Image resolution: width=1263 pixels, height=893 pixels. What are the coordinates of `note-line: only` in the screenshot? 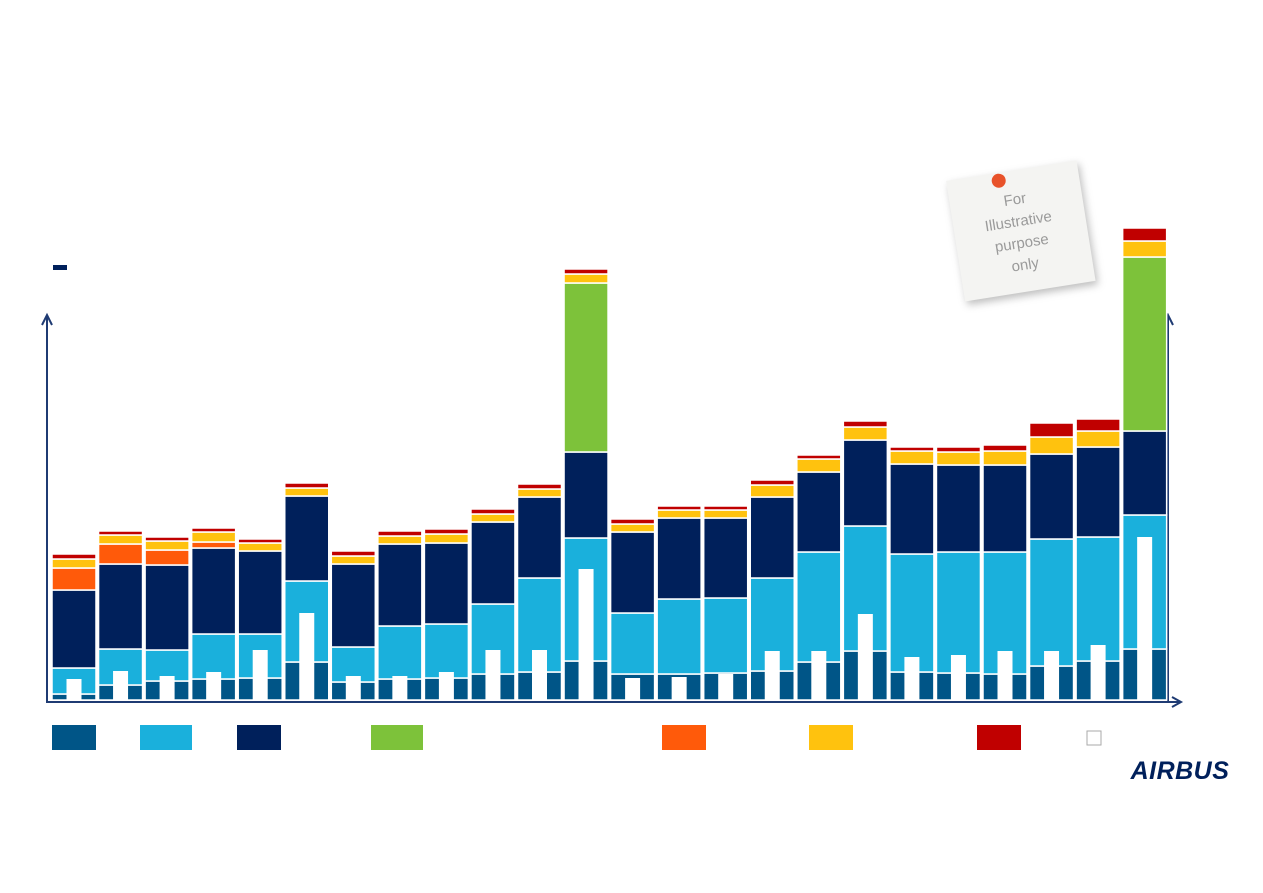 It's located at (1025, 264).